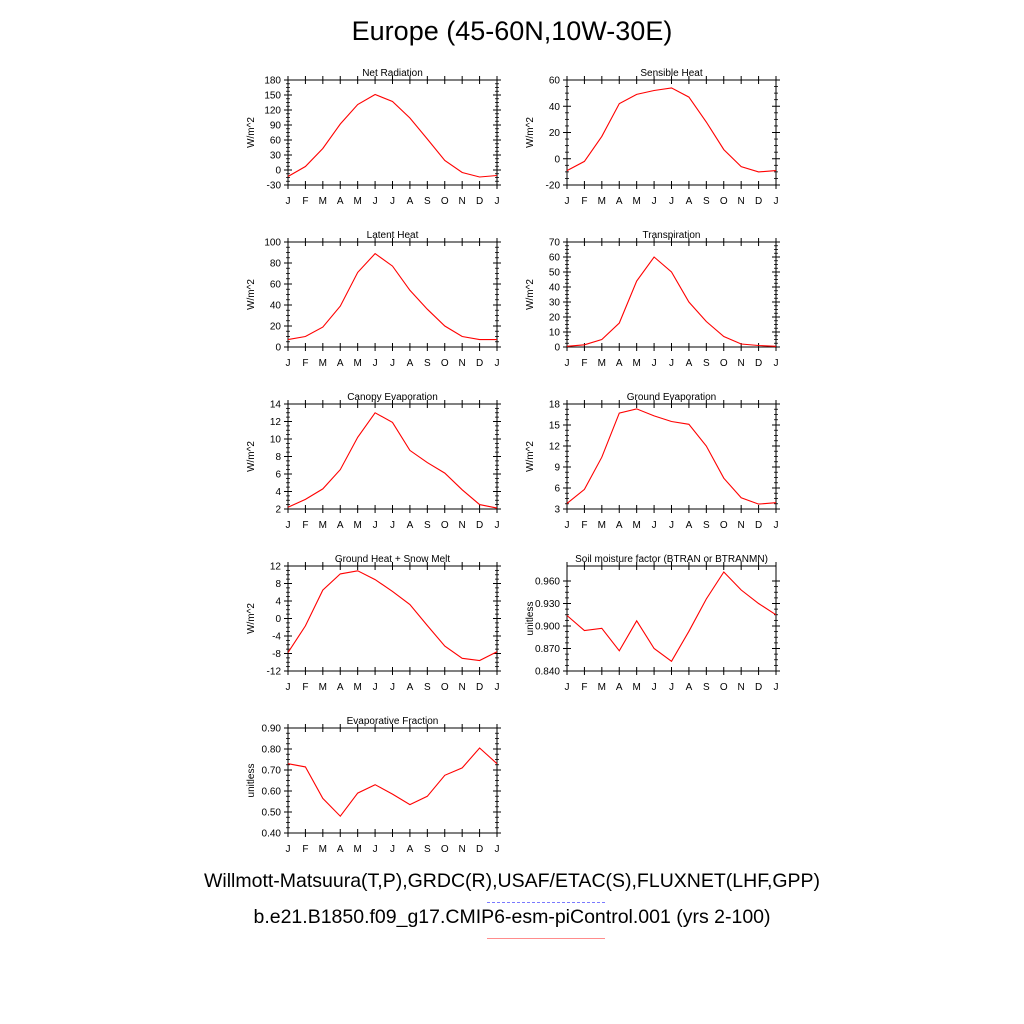 The image size is (1024, 1024). What do you see at coordinates (272, 243) in the screenshot?
I see `y-tick-label: 100` at bounding box center [272, 243].